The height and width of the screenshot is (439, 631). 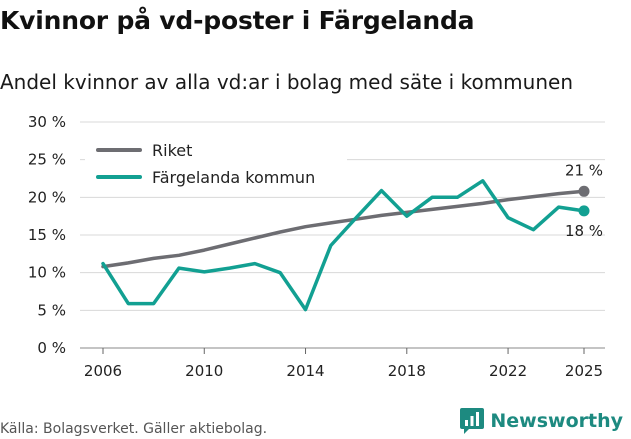 I want to click on legend-label-kommun: Färgelanda kommun, so click(x=233, y=177).